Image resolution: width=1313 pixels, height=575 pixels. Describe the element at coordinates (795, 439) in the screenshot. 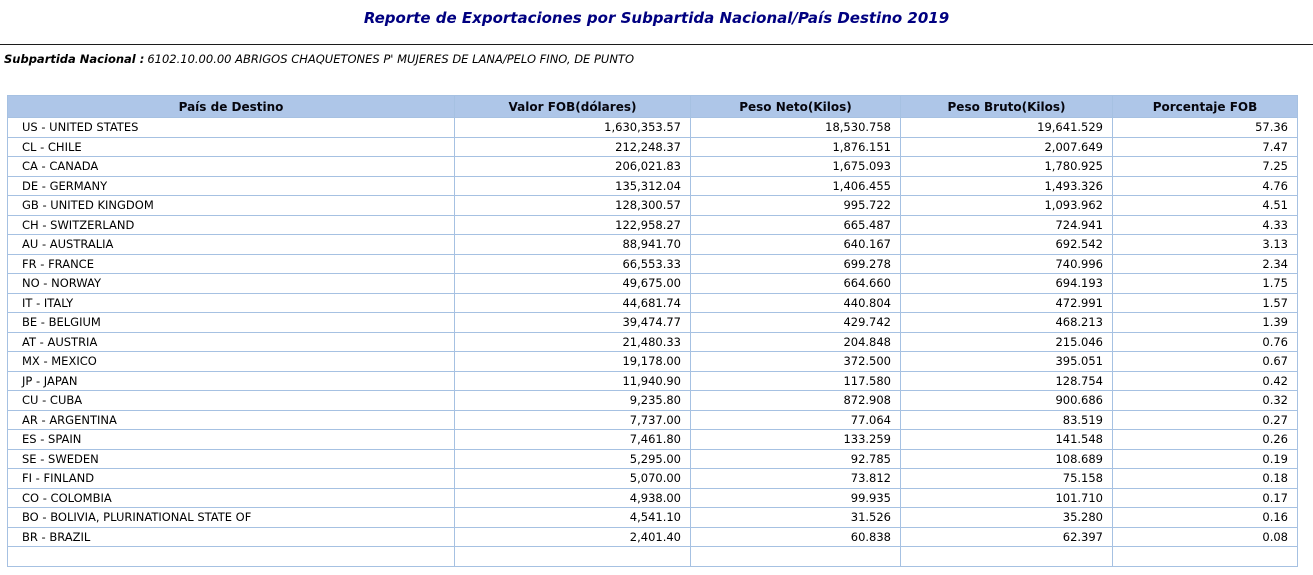

I see `peso-neto-cell: 133.259` at that location.